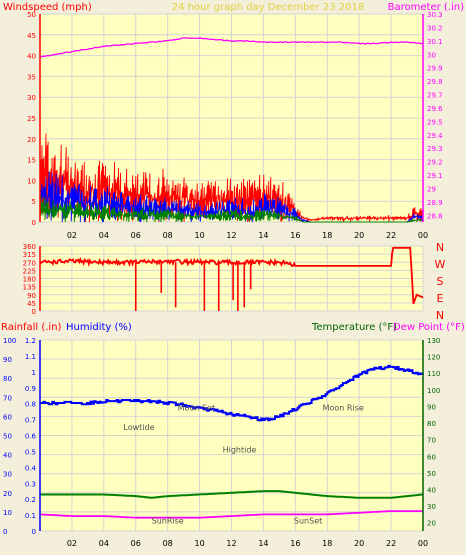 The height and width of the screenshot is (555, 466). I want to click on header-left-label: Windspeed (mph), so click(47, 7).